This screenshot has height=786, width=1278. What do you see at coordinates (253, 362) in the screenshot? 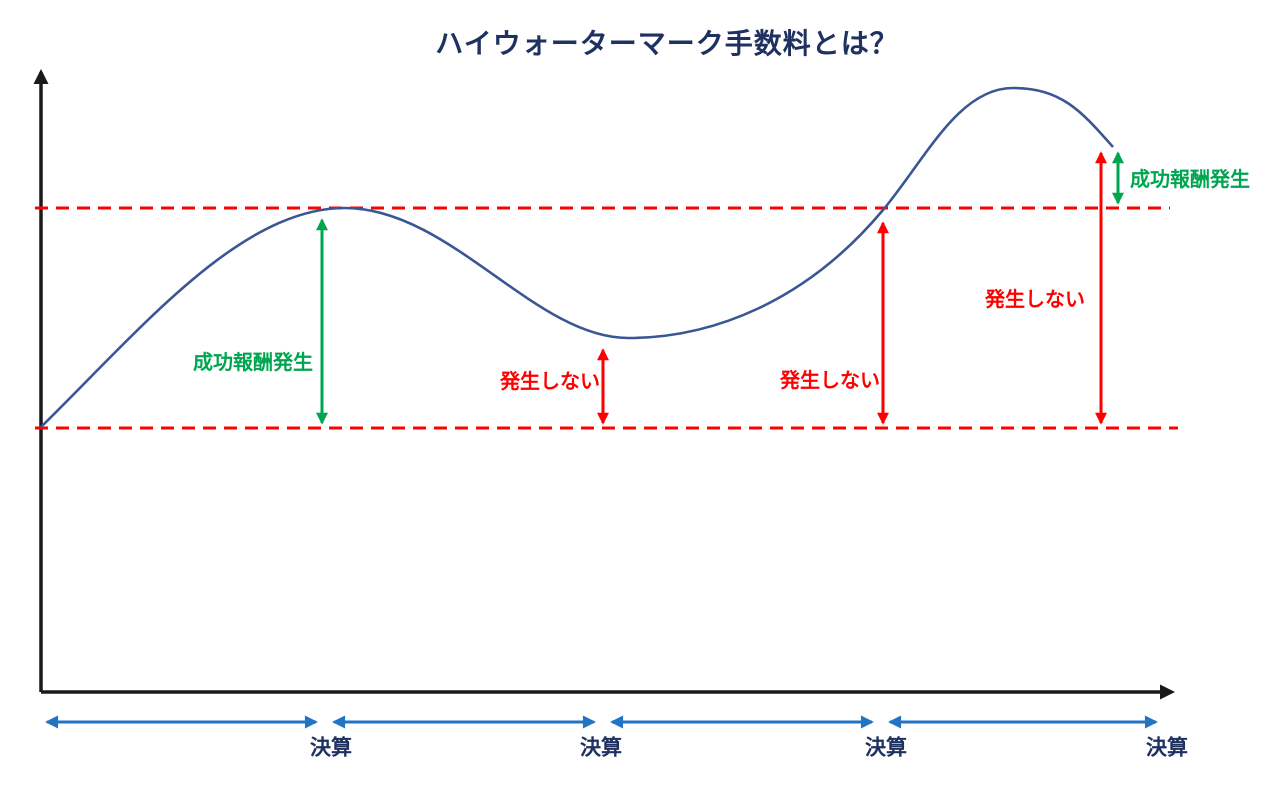
I see `annotation-fee-occurs-1: 成功報酬発生` at bounding box center [253, 362].